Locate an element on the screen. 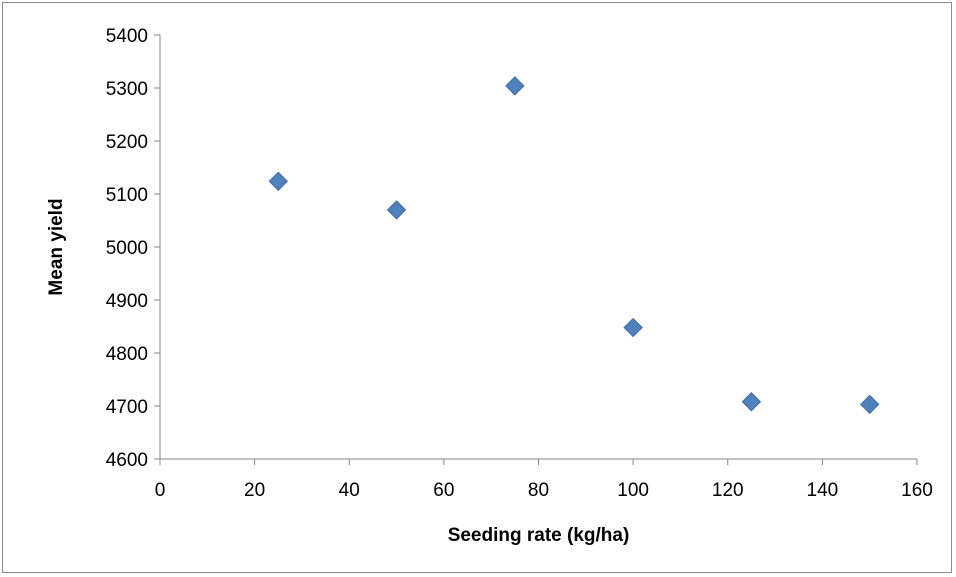 The height and width of the screenshot is (577, 956). y-tick-label: 5200 is located at coordinates (127, 142).